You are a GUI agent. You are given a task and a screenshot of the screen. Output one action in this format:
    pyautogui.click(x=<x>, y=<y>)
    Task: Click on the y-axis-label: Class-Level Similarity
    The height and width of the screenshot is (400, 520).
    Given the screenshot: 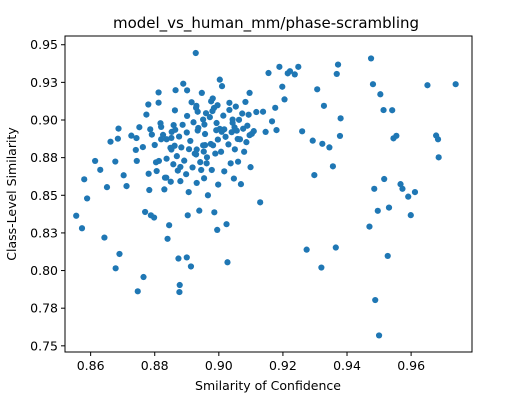 What is the action you would take?
    pyautogui.click(x=11, y=194)
    